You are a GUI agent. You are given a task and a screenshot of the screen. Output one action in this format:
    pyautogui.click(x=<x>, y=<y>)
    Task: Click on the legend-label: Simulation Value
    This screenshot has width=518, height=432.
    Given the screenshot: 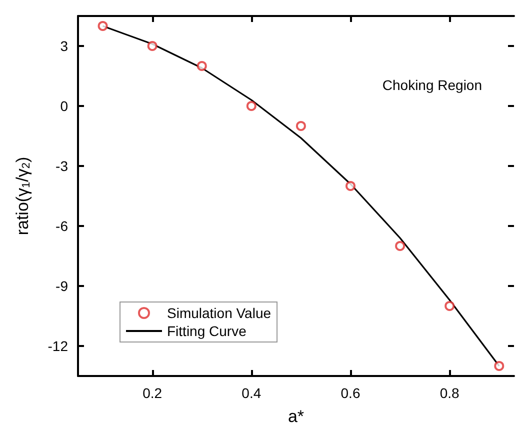 What is the action you would take?
    pyautogui.click(x=219, y=313)
    